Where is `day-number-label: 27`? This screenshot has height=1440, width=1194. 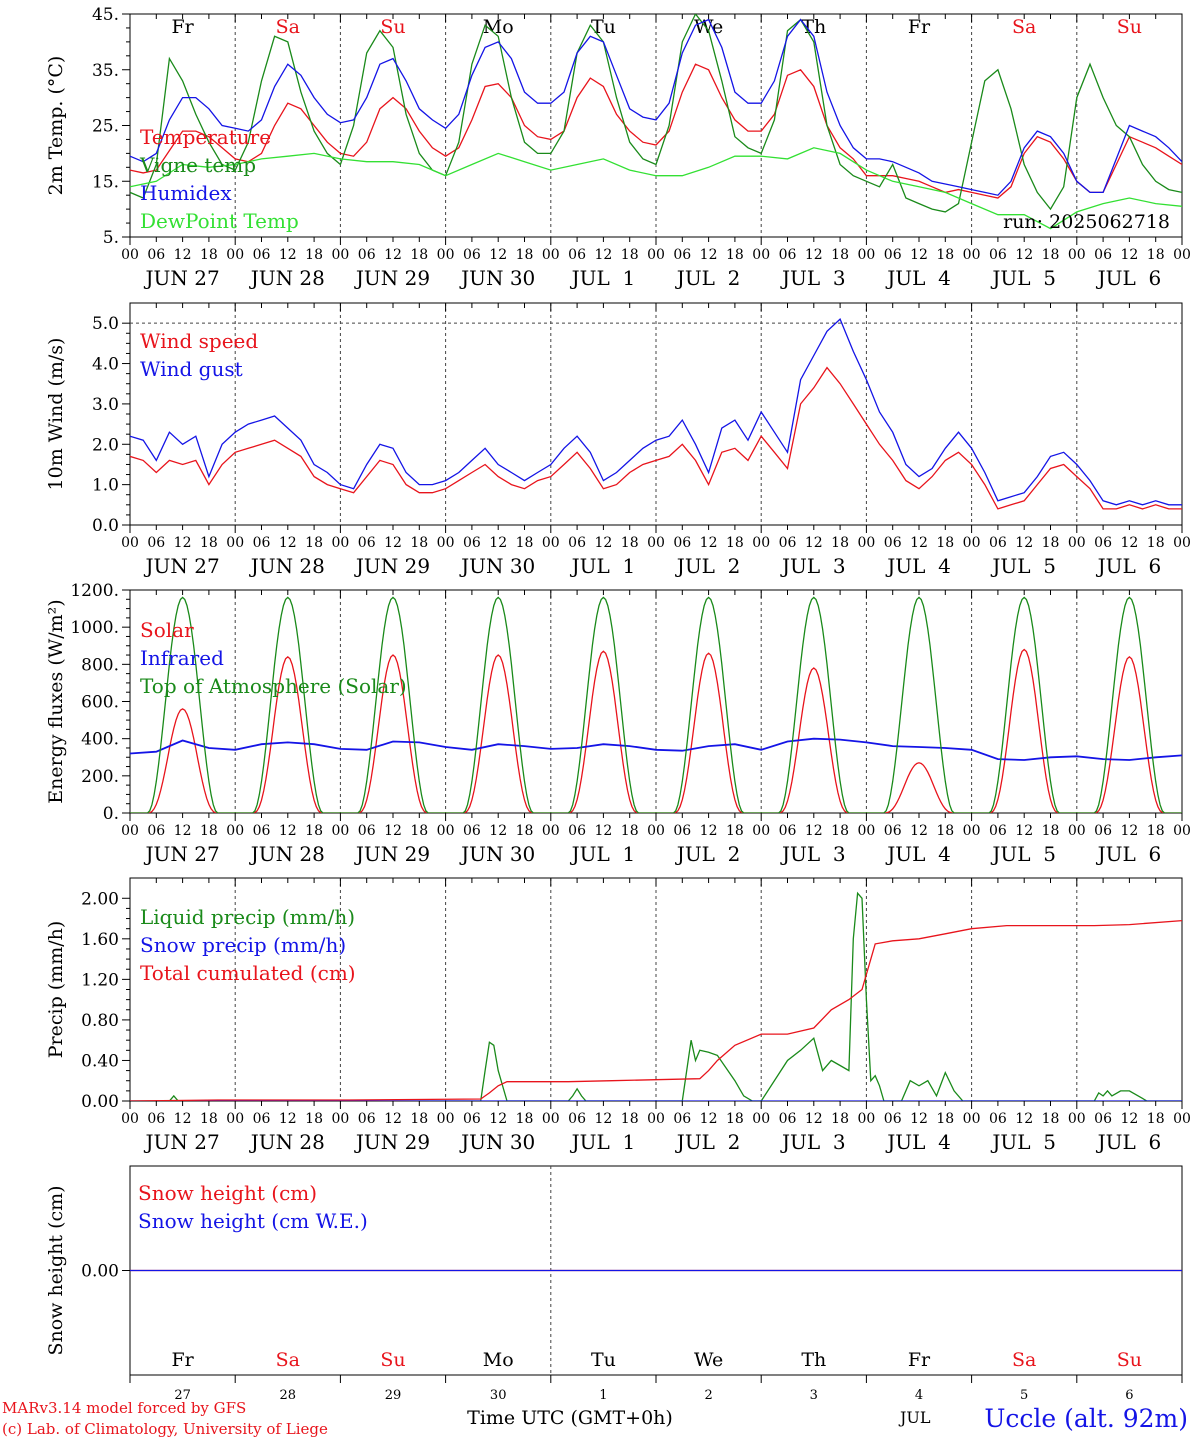 day-number-label: 27 is located at coordinates (182, 1395).